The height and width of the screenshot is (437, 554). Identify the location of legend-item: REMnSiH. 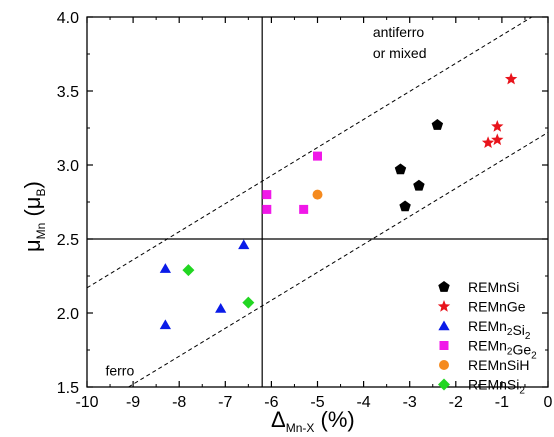
(484, 365).